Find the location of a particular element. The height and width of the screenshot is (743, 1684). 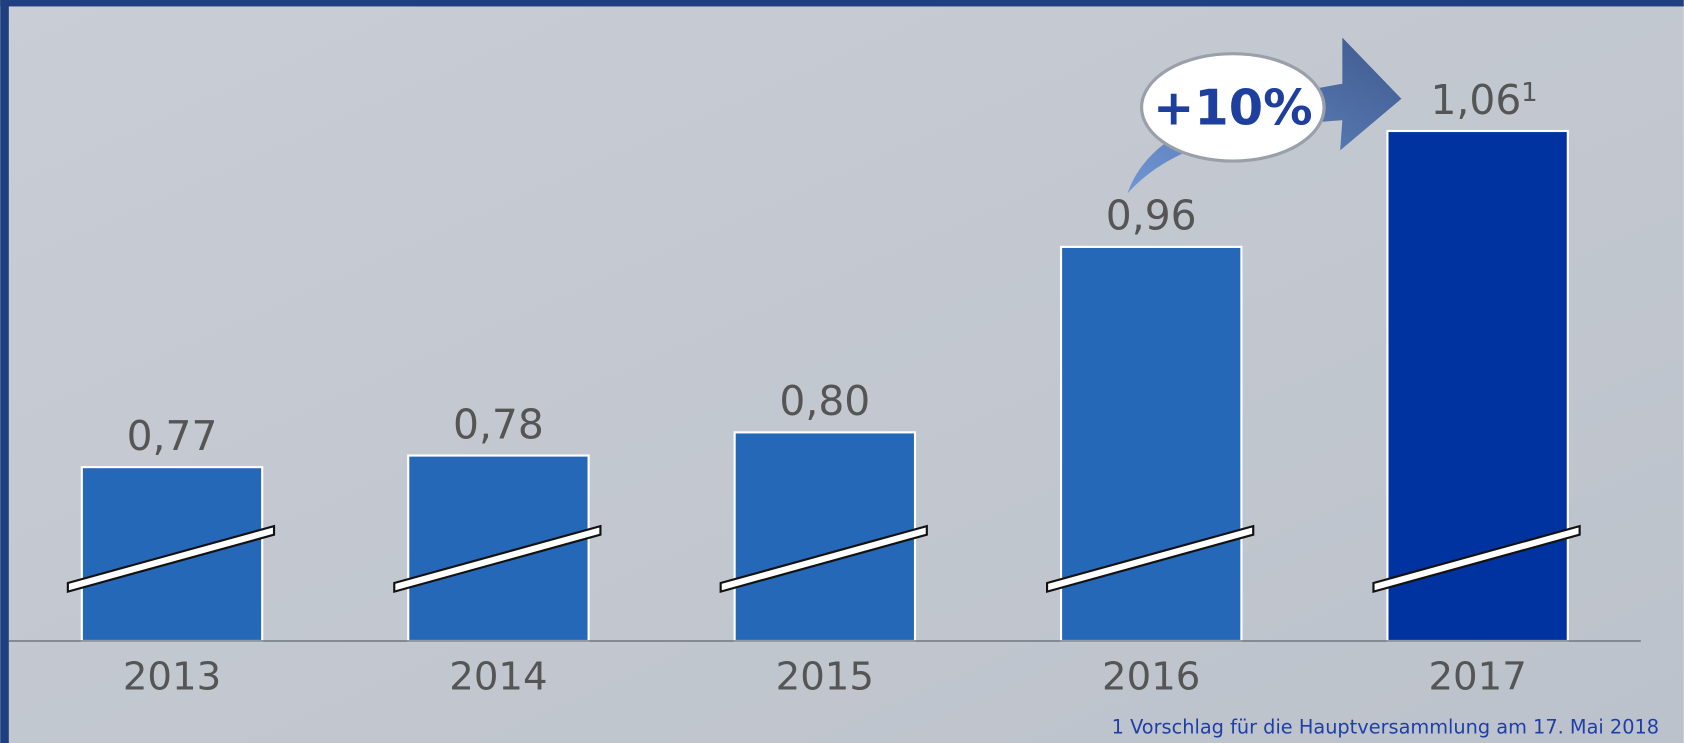

x-tick-label: 2014 is located at coordinates (498, 676).